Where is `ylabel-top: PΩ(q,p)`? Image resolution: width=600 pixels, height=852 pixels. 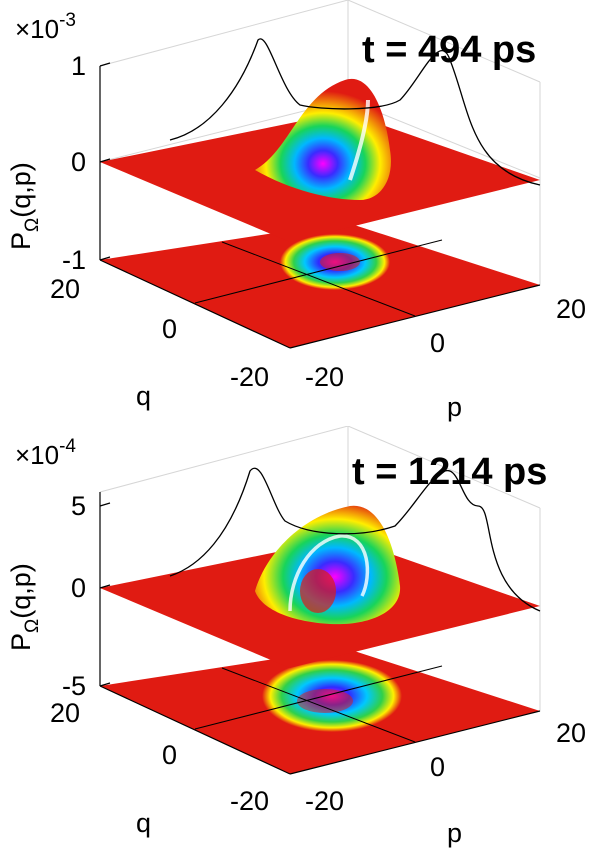 ylabel-top: PΩ(q,p) is located at coordinates (24, 206).